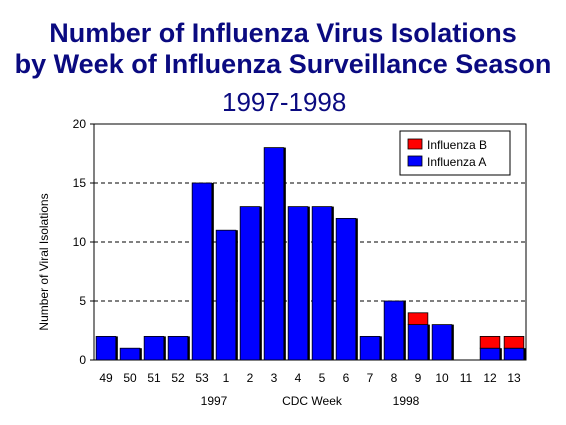 The image size is (566, 425). What do you see at coordinates (514, 378) in the screenshot?
I see `x-tick-label: 13` at bounding box center [514, 378].